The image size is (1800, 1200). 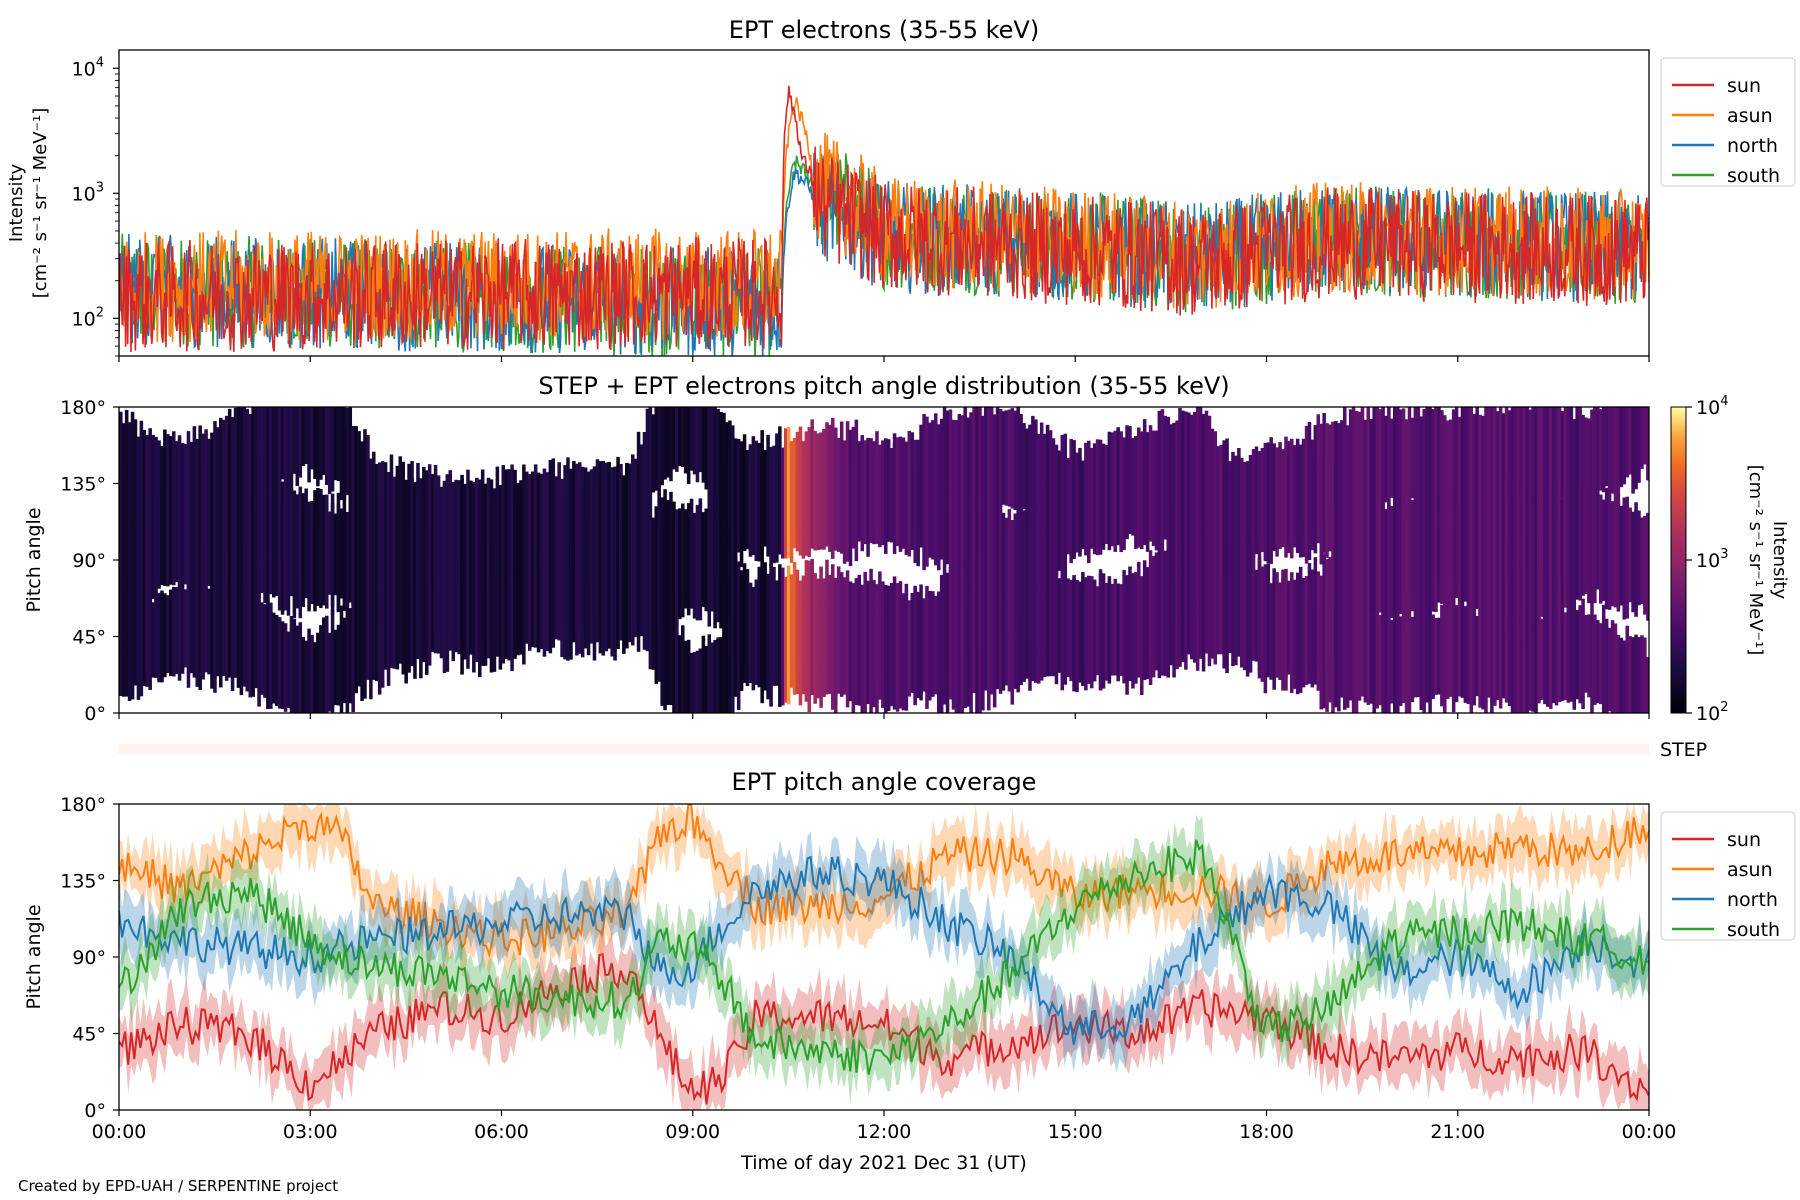 I want to click on series-line-sun, so click(x=884, y=1028).